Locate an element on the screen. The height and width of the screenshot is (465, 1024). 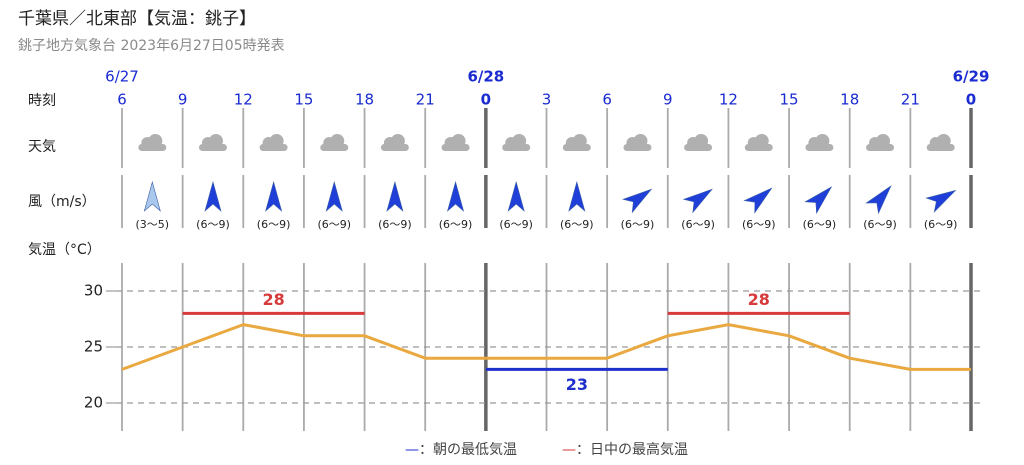
legend-text: ：朝の最低気温 is located at coordinates (468, 450).